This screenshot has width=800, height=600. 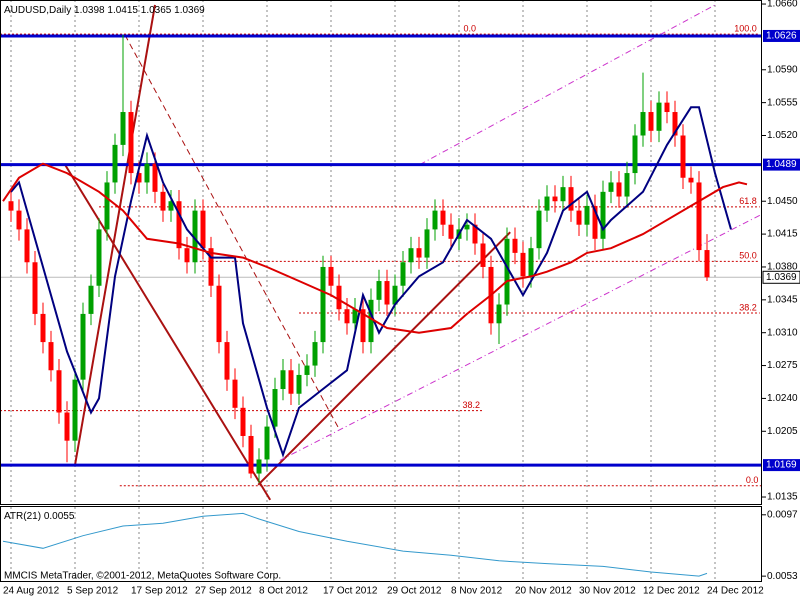 I want to click on y-tick-label: 1.0520, so click(x=782, y=135).